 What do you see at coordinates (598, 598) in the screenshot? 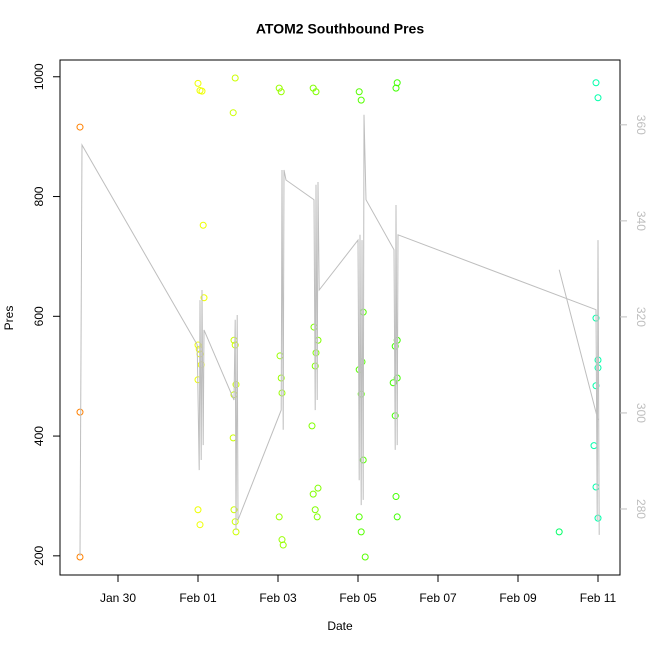
I see `x-tick-label: Feb 11` at bounding box center [598, 598].